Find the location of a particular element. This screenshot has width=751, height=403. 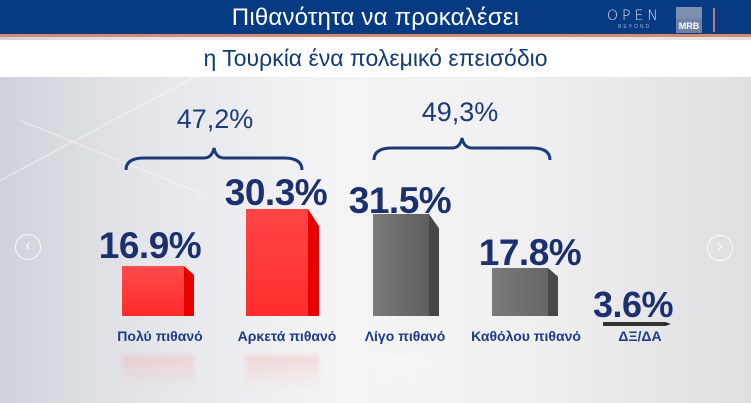

bar-category: Αρκετά πιθανό is located at coordinates (287, 336).